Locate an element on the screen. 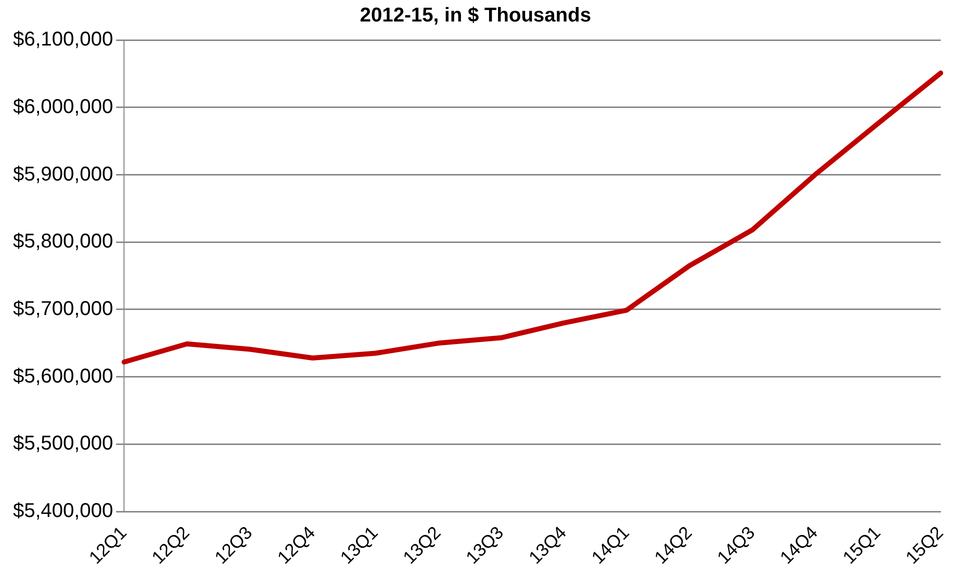 This screenshot has height=582, width=959. y-tick-label: $5,500,000 is located at coordinates (63, 443).